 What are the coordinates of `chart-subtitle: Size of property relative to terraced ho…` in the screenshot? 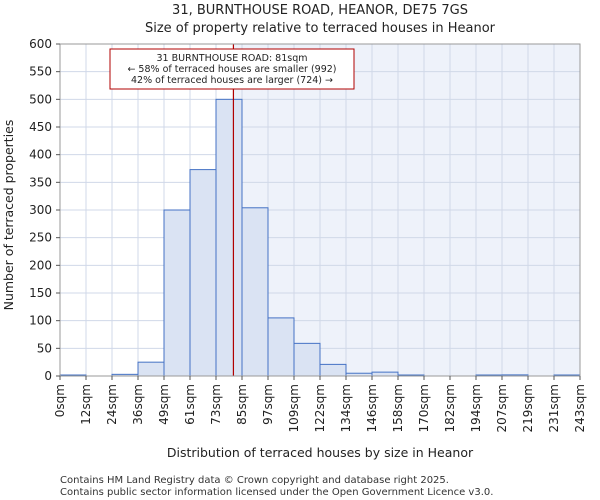 It's located at (320, 28).